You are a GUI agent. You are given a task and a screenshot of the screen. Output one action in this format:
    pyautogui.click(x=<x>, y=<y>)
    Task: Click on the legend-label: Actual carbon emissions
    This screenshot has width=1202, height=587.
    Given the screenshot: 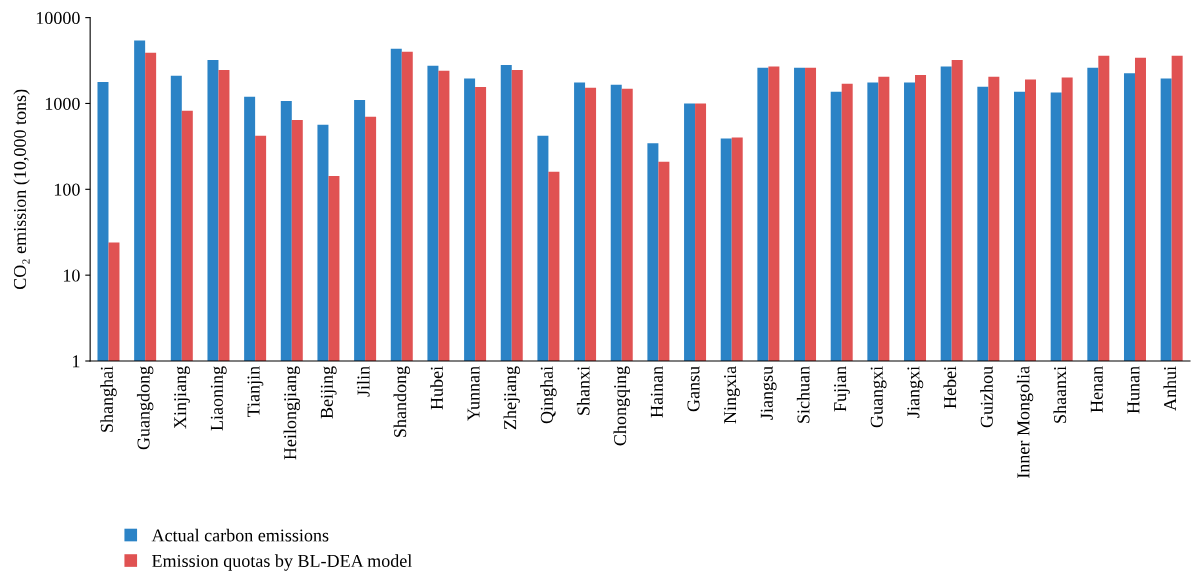 What is the action you would take?
    pyautogui.click(x=240, y=535)
    